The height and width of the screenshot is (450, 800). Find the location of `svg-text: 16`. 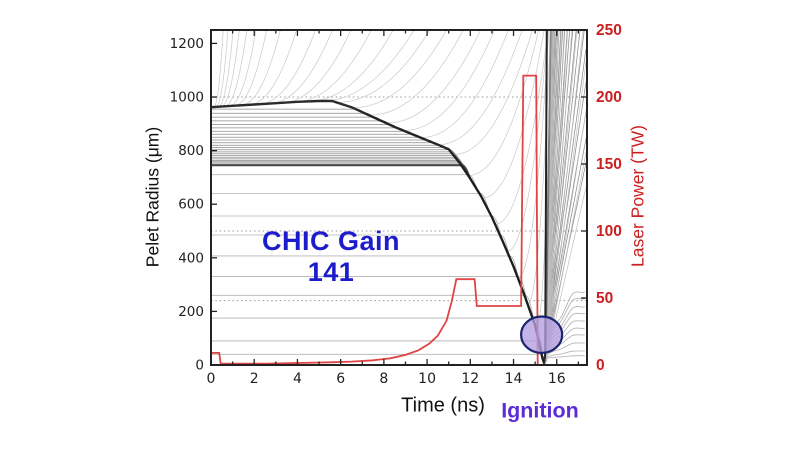

svg-text: 16 is located at coordinates (557, 379).